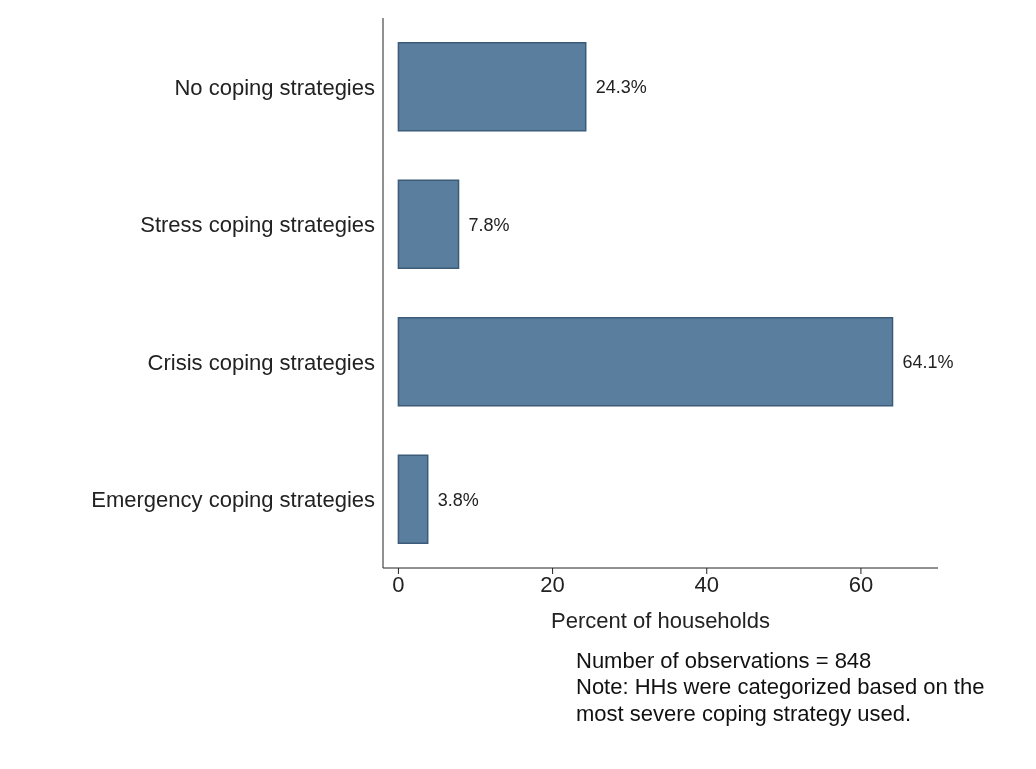 This screenshot has height=769, width=1036. Describe the element at coordinates (928, 362) in the screenshot. I see `data-label: 64.1%` at that location.